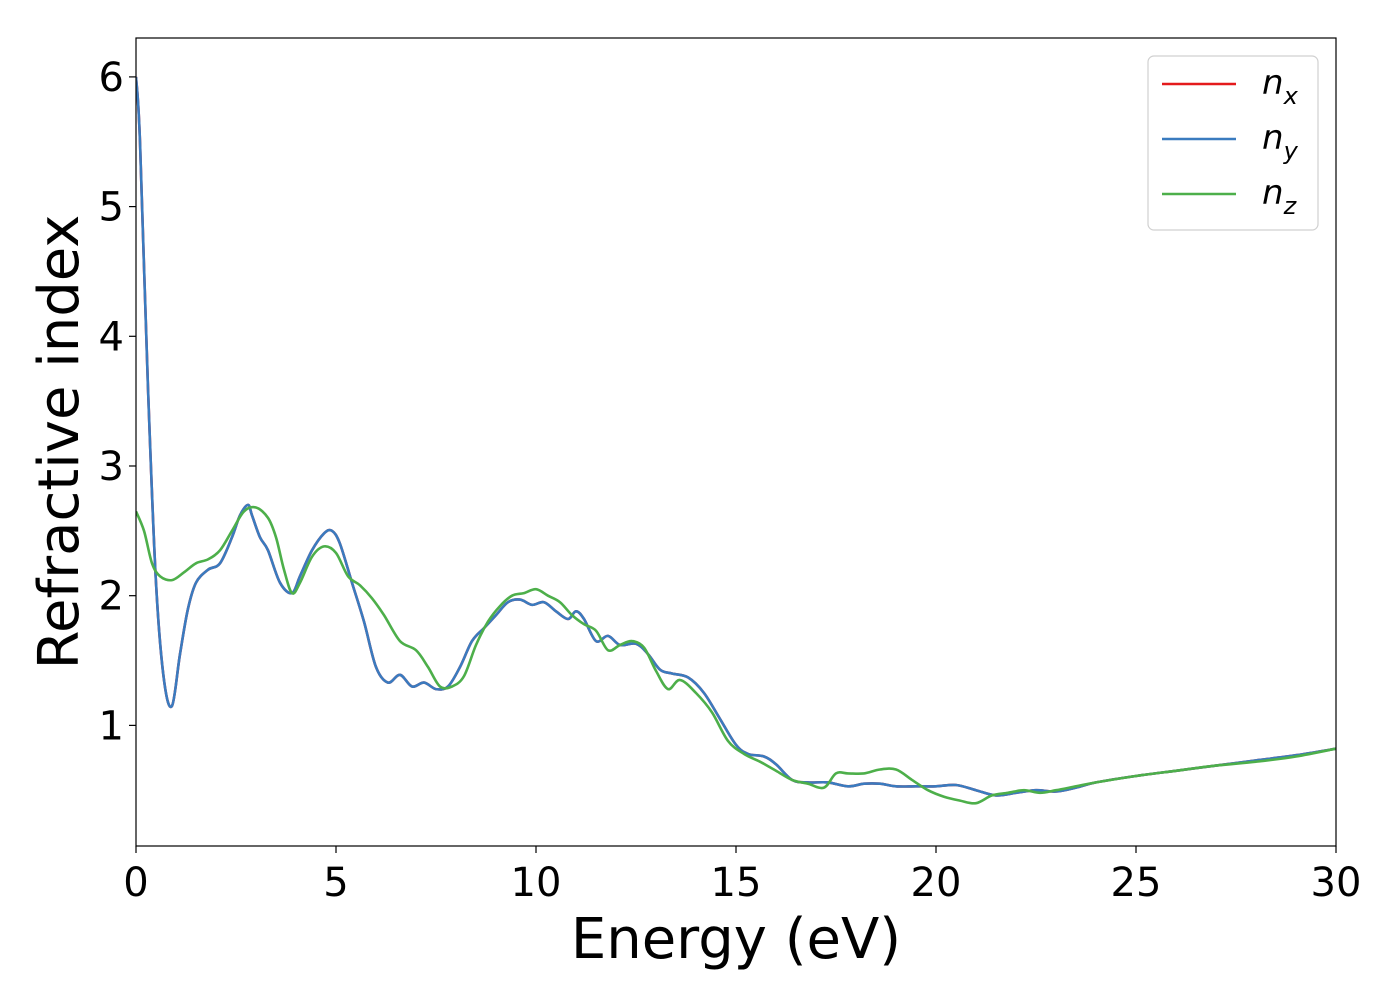 The height and width of the screenshot is (1000, 1400). What do you see at coordinates (335, 883) in the screenshot?
I see `x-tick-label: 5` at bounding box center [335, 883].